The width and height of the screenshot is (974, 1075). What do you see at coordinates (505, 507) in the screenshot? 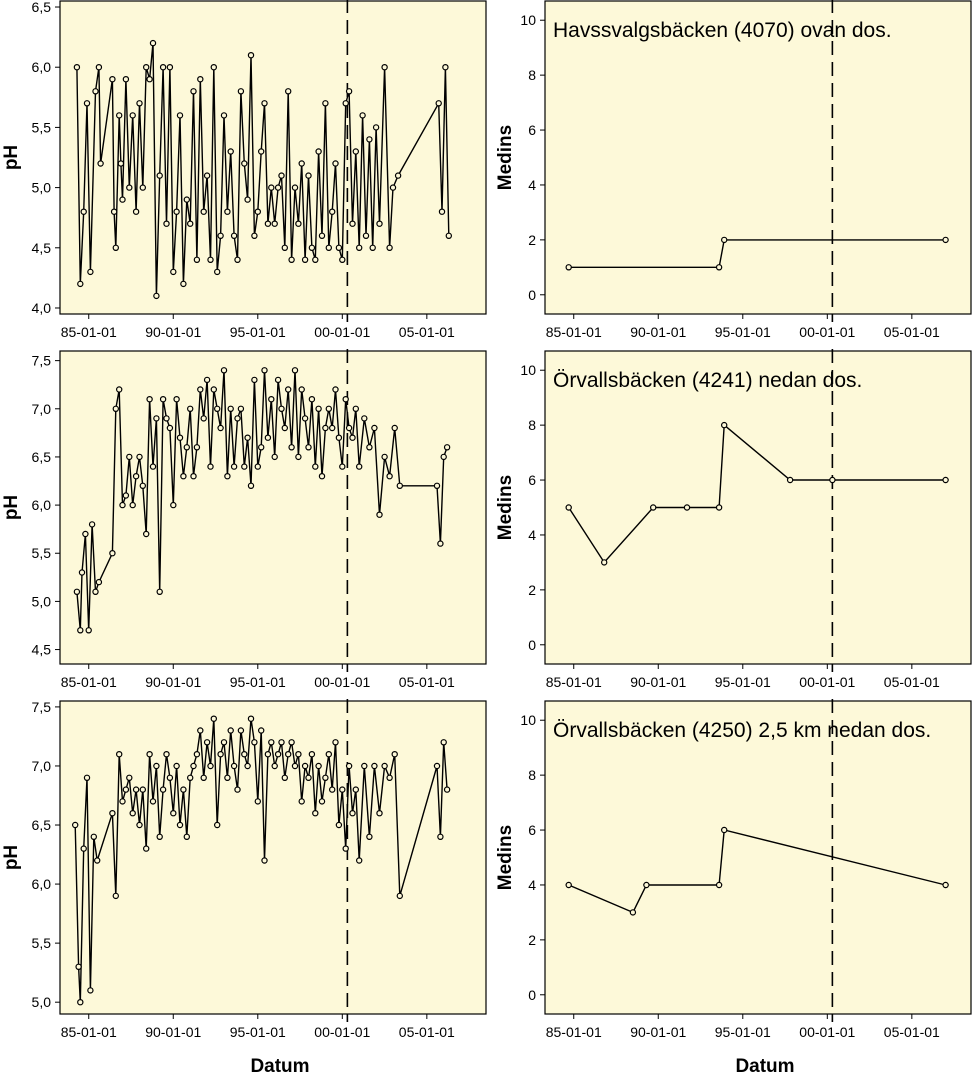
I see `y-axis-label: Medins` at bounding box center [505, 507].